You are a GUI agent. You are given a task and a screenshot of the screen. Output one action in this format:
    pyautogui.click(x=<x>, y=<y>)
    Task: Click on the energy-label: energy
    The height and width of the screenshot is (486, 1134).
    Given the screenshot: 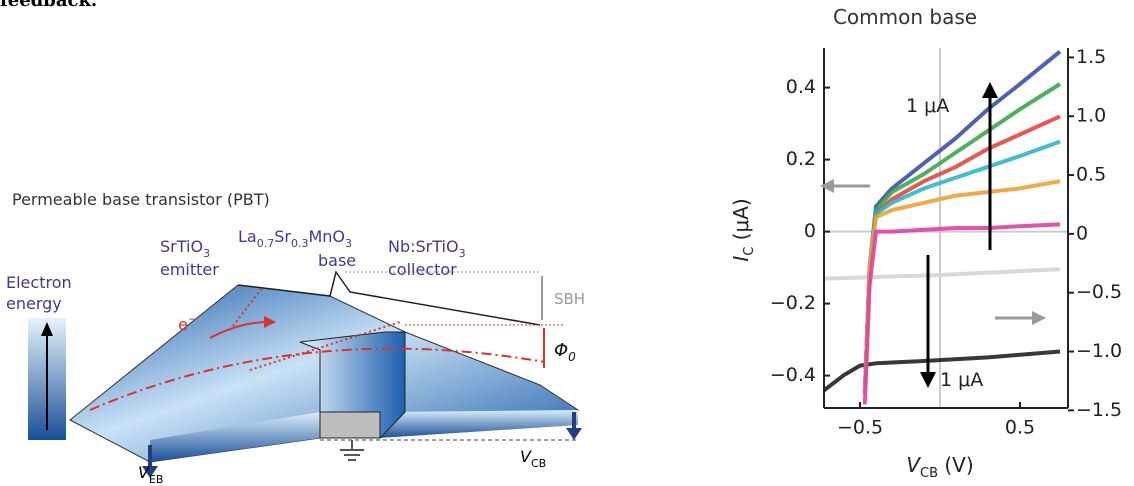 What is the action you would take?
    pyautogui.click(x=34, y=303)
    